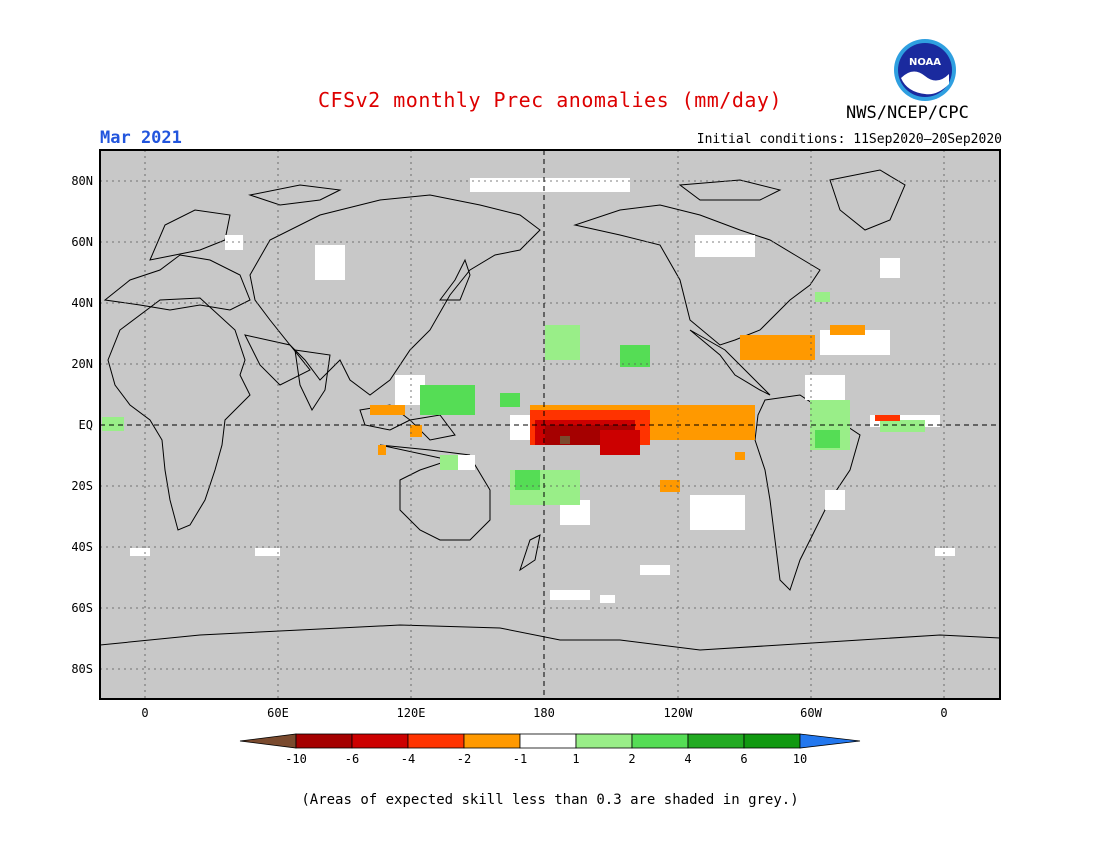  I want to click on colorbar, so click(550, 741).